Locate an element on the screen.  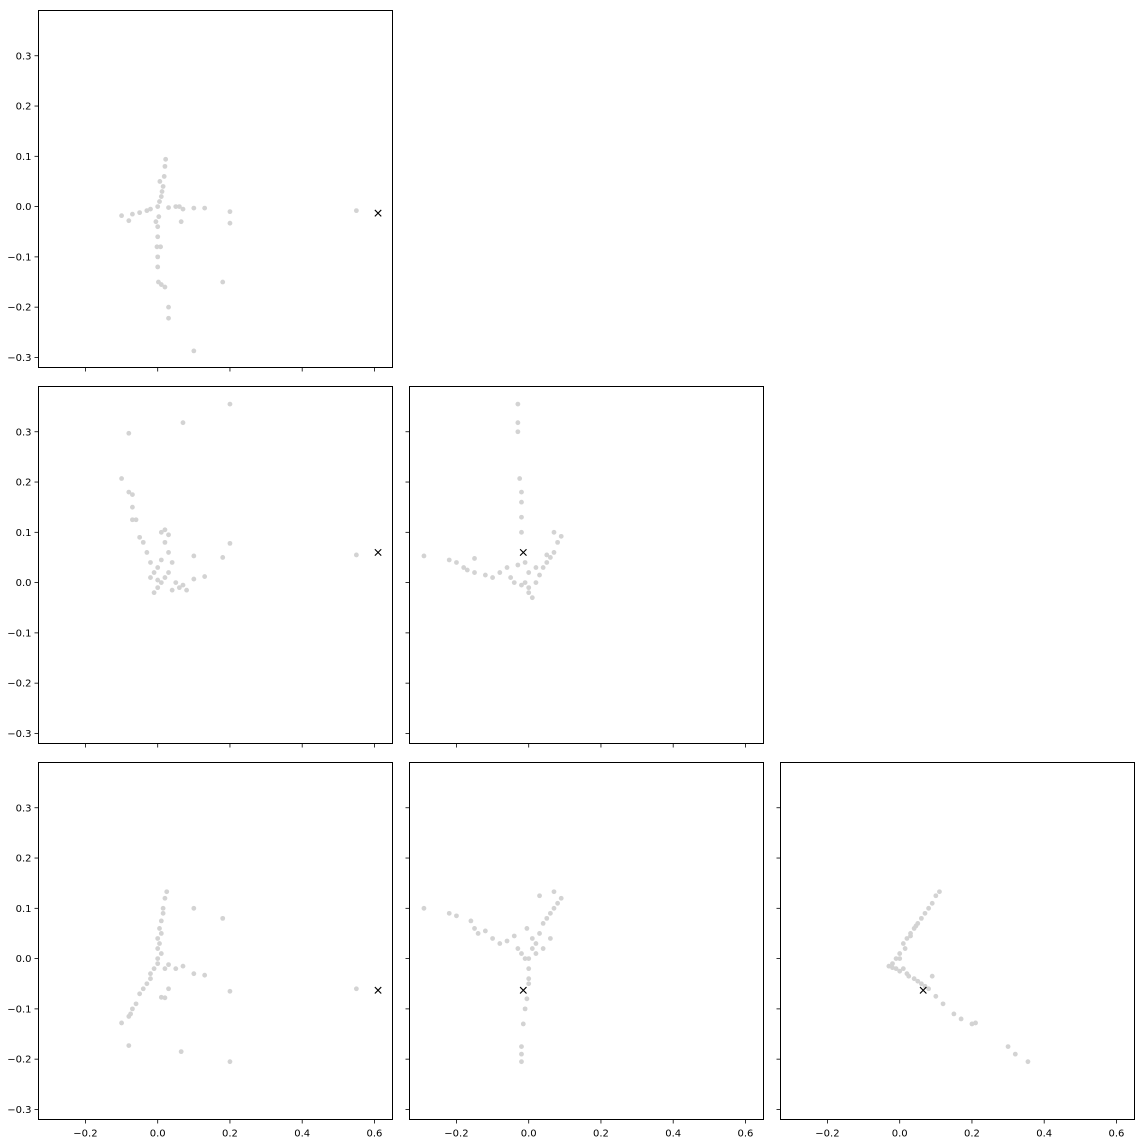
marked-point-stroke is located at coordinates (523, 552).